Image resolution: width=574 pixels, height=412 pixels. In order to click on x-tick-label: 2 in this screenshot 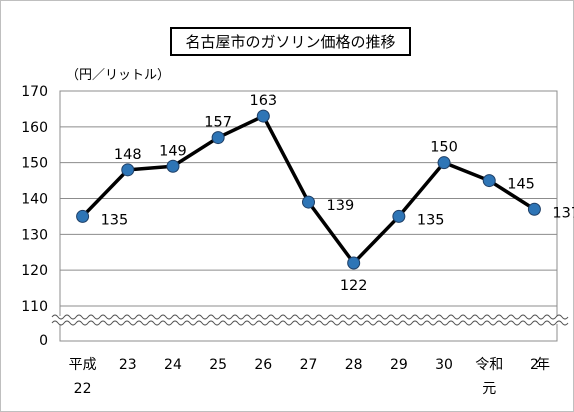, I will do `click(534, 365)`.